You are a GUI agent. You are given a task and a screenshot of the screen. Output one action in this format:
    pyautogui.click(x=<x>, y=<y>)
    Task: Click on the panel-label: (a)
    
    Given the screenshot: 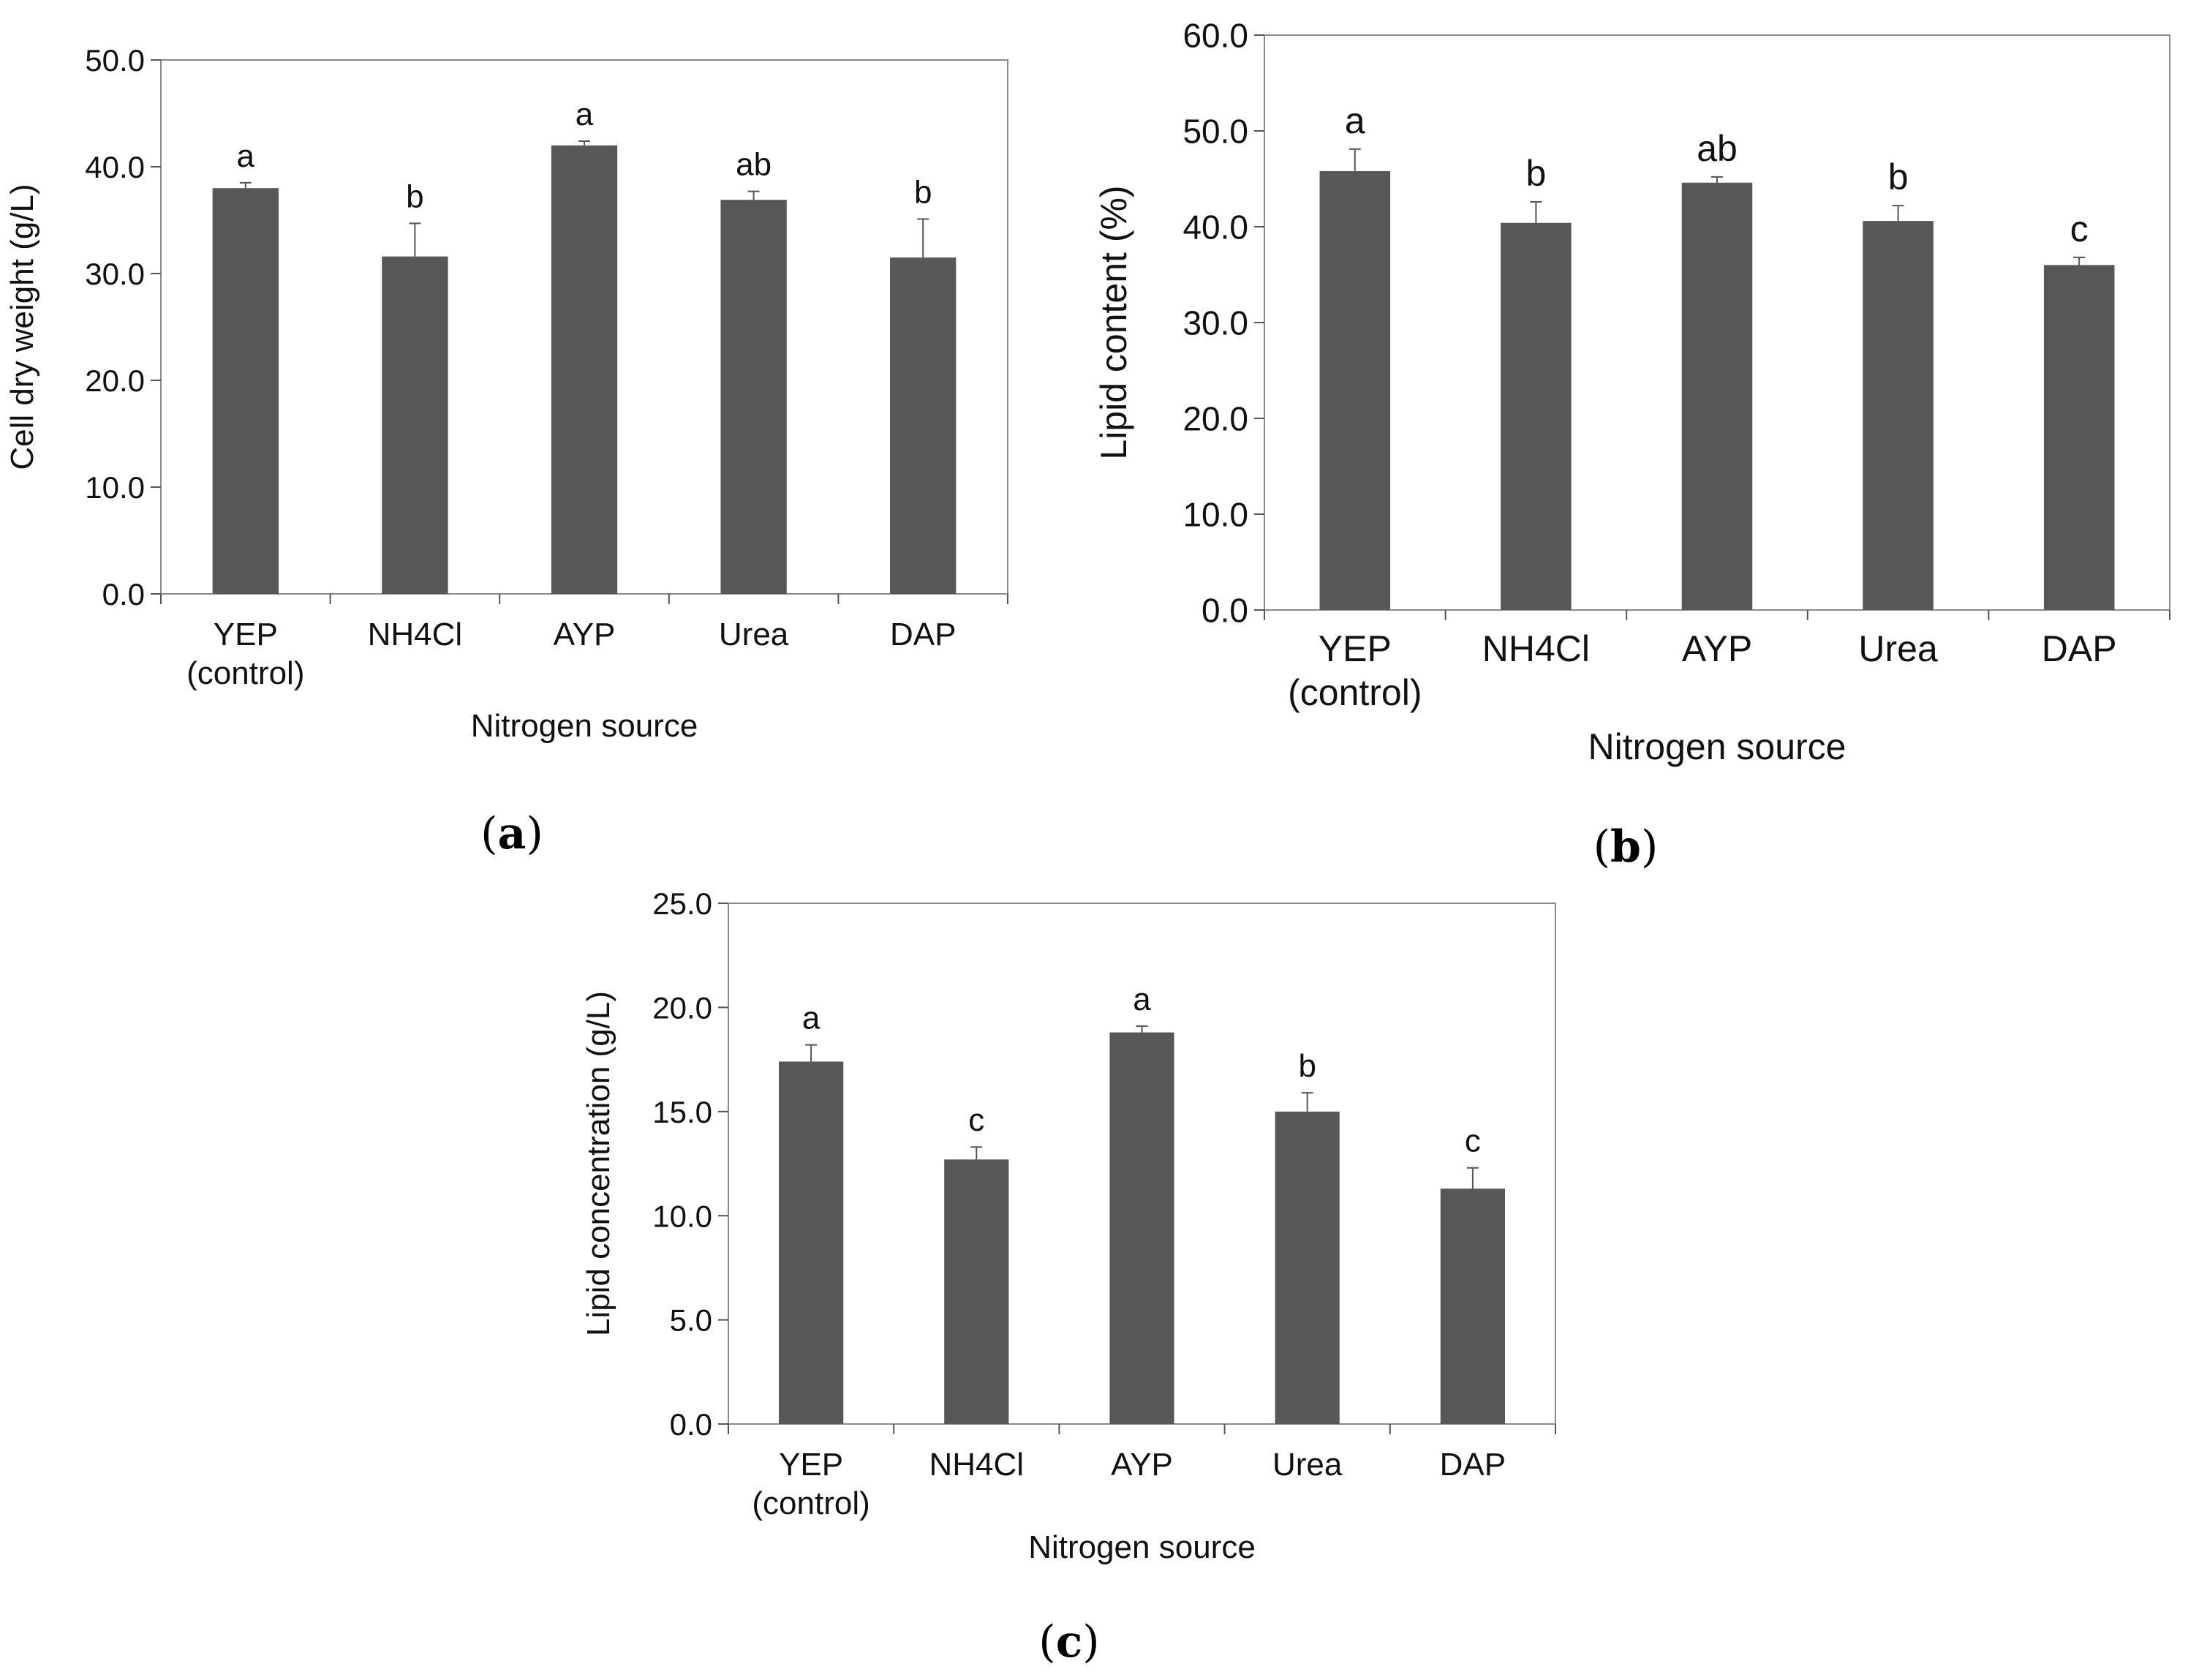 What is the action you would take?
    pyautogui.click(x=511, y=833)
    